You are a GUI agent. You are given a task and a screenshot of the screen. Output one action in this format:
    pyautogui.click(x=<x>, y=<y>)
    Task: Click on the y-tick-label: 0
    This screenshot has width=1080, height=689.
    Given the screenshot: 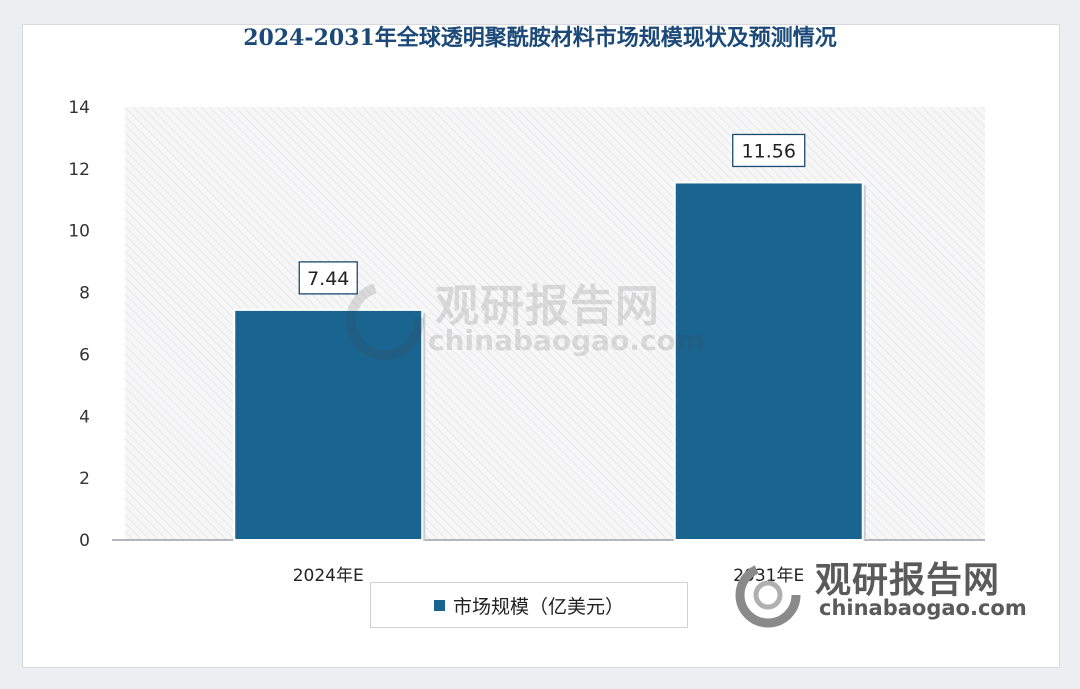 What is the action you would take?
    pyautogui.click(x=84, y=541)
    